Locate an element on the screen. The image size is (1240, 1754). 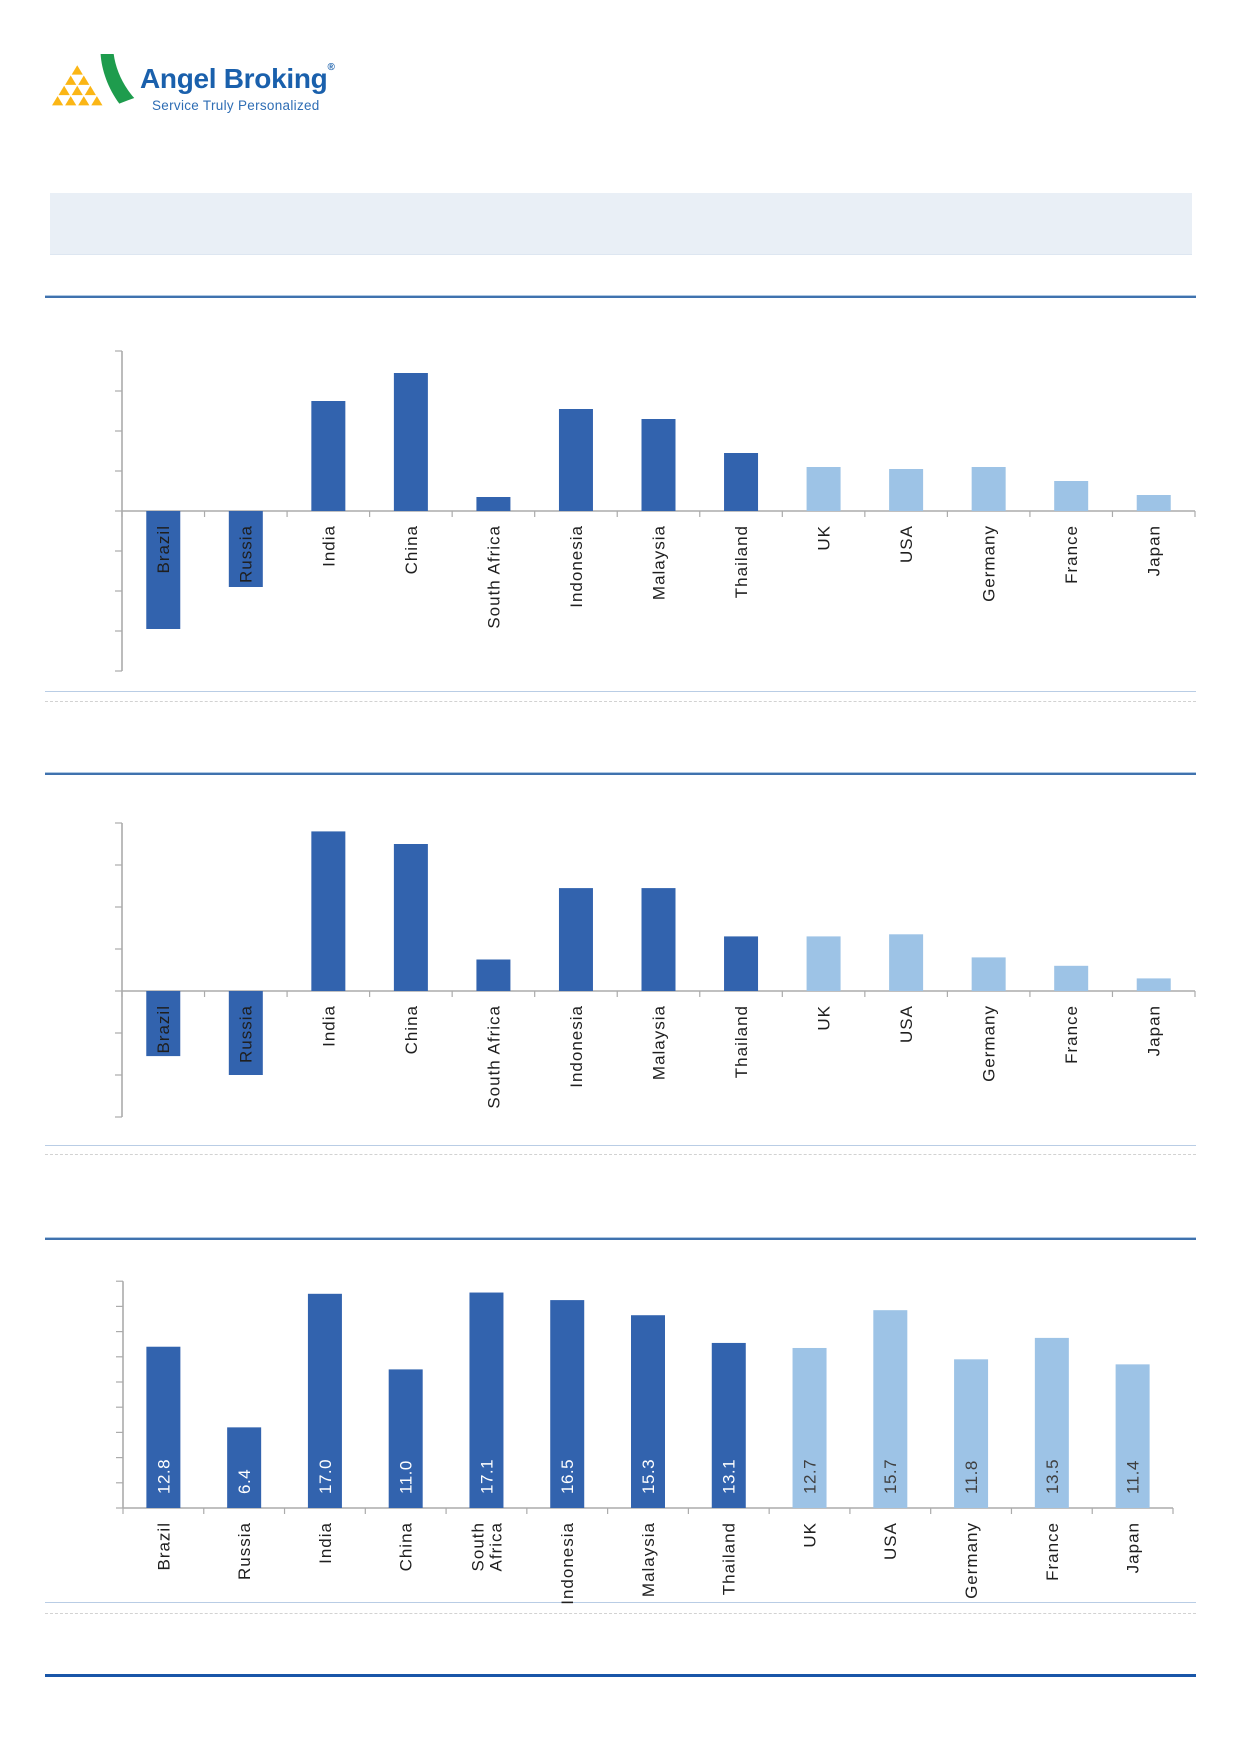
logo-yellow-triangles is located at coordinates (77, 85).